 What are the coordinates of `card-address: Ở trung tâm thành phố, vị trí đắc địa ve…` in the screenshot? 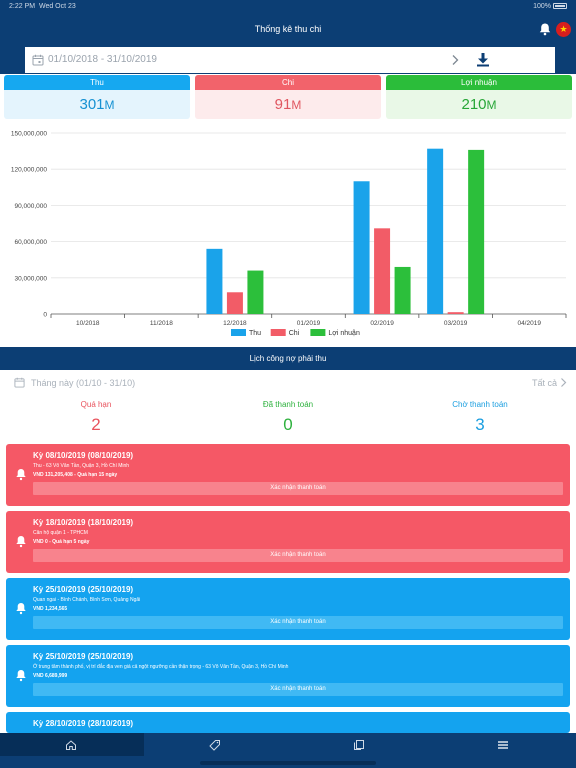 It's located at (161, 667).